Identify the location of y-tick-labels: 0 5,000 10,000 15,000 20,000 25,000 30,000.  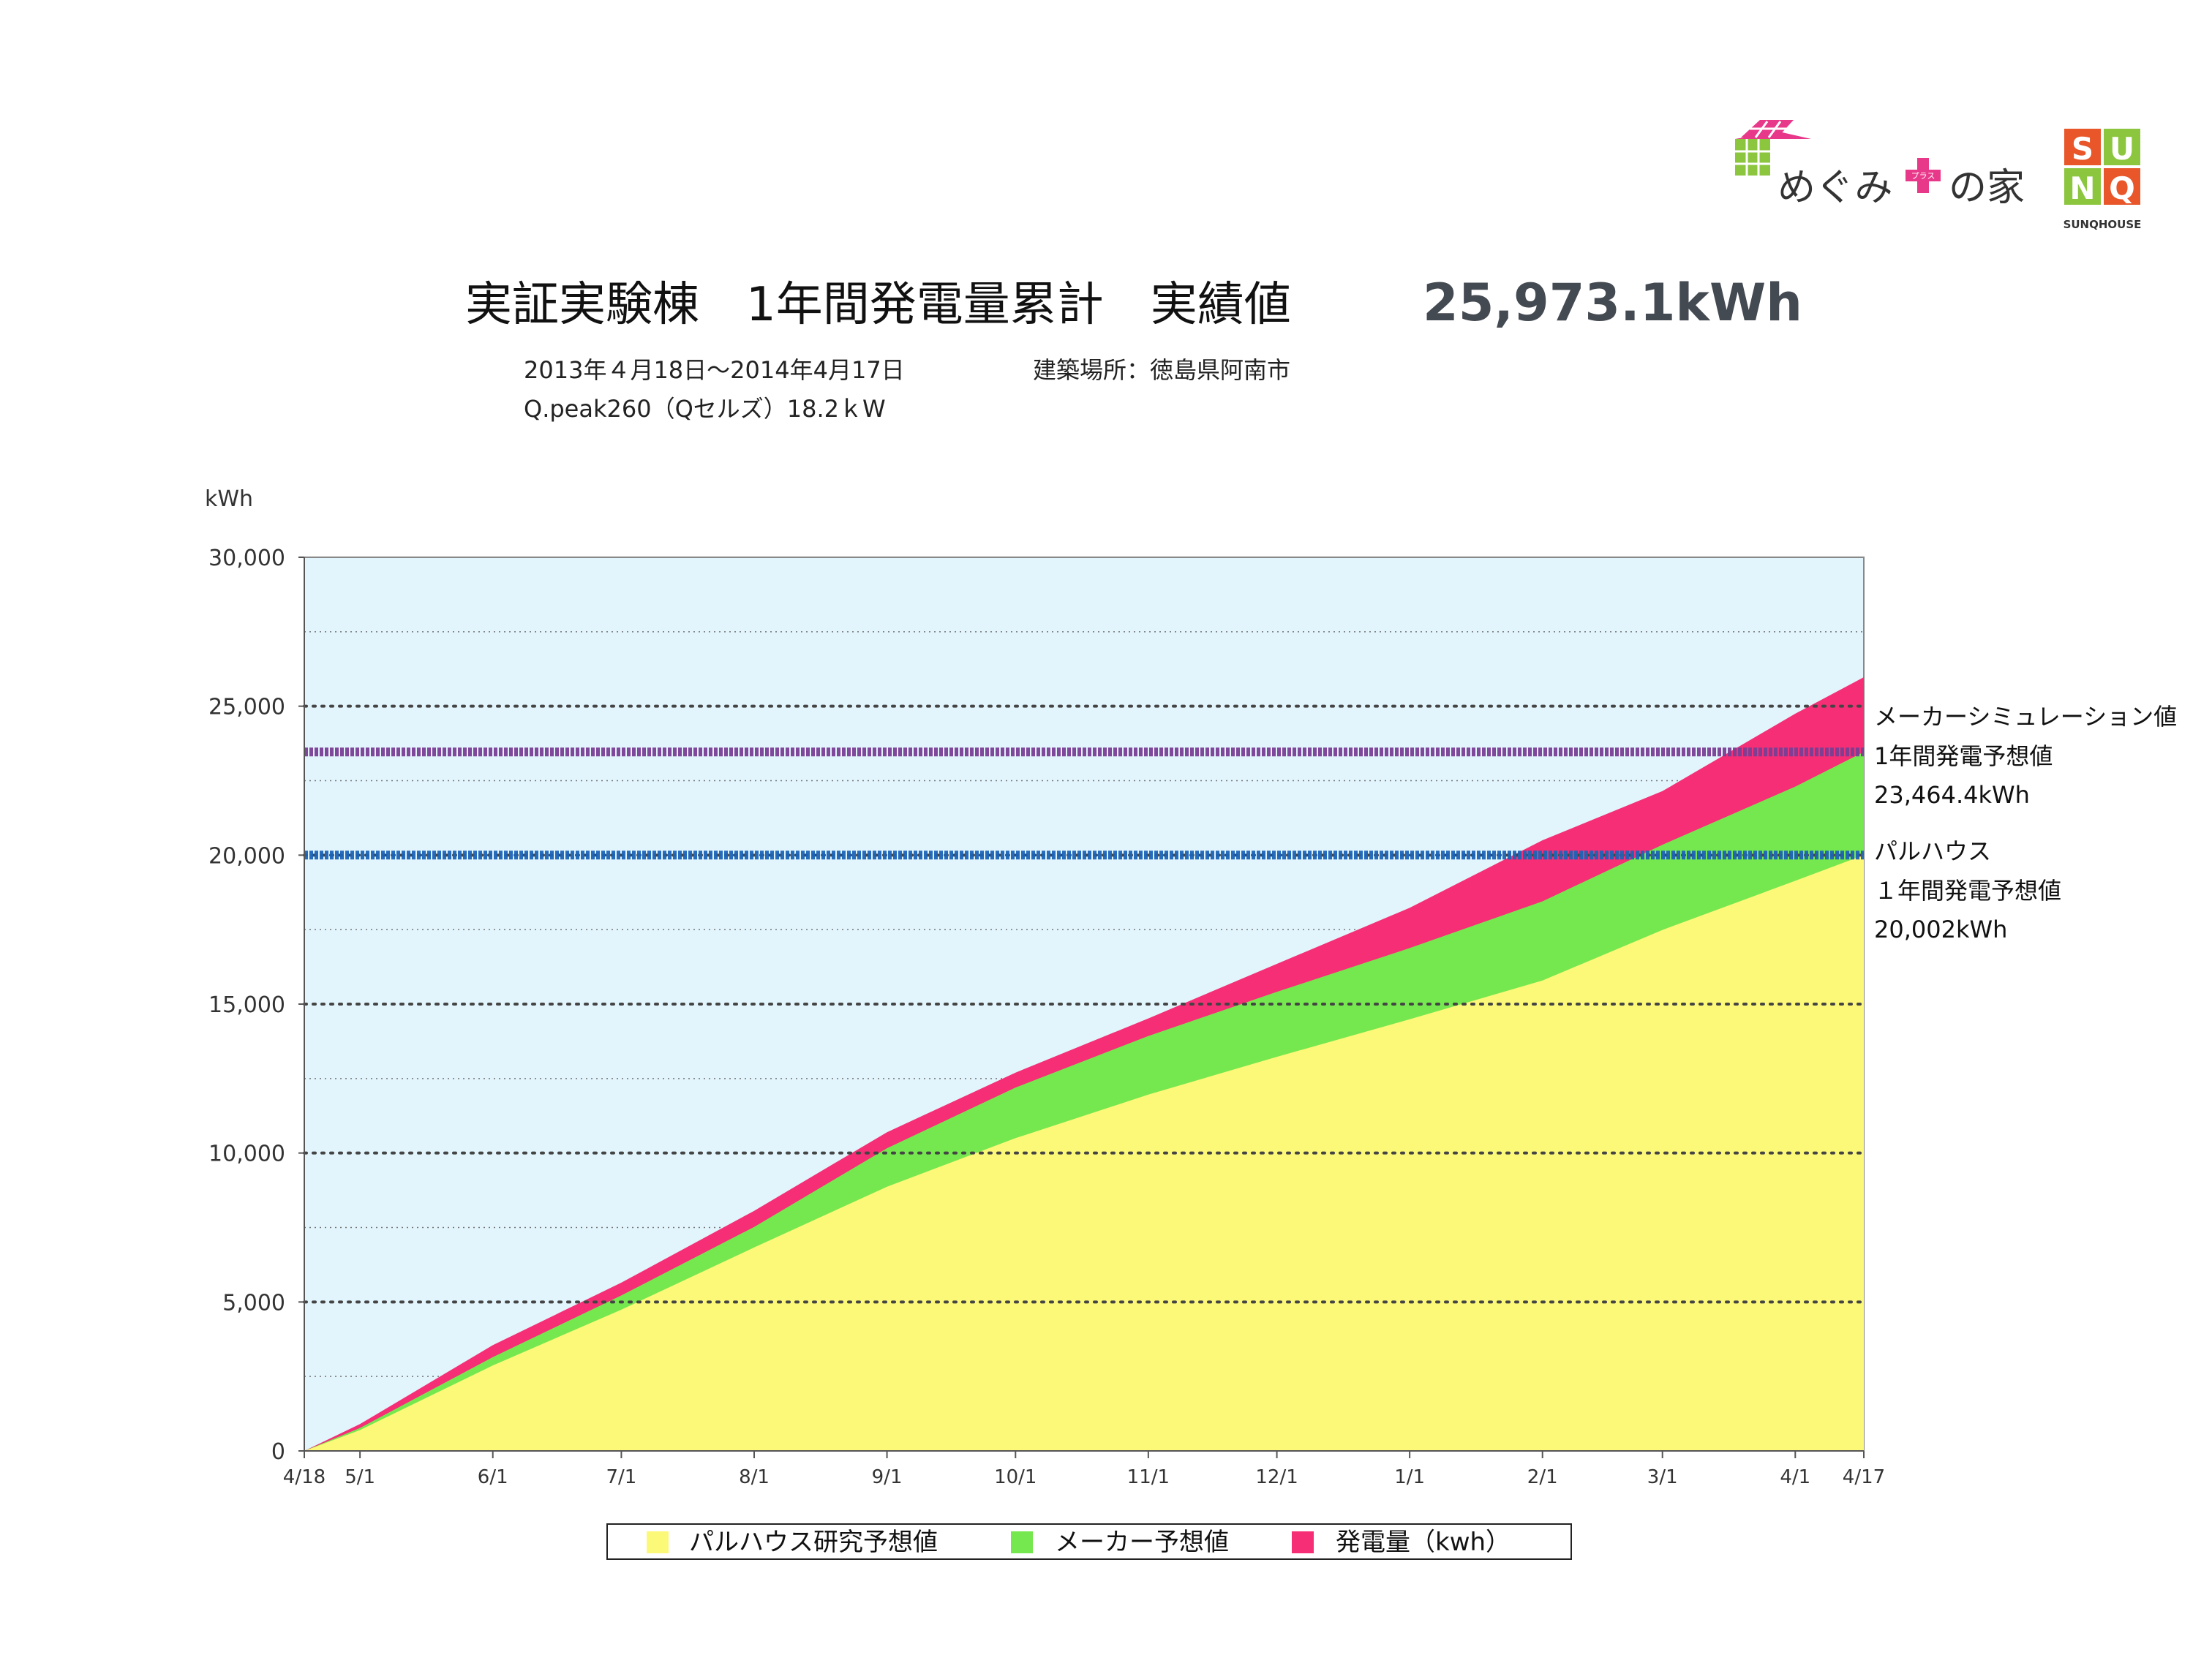
(256, 1006).